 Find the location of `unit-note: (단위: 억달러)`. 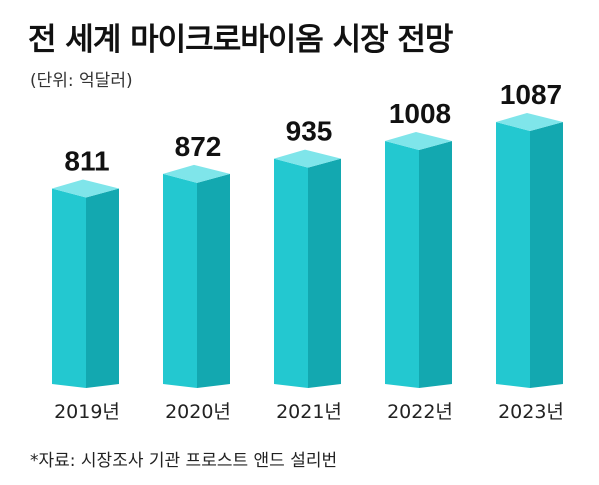

unit-note: (단위: 억달러) is located at coordinates (81, 81).